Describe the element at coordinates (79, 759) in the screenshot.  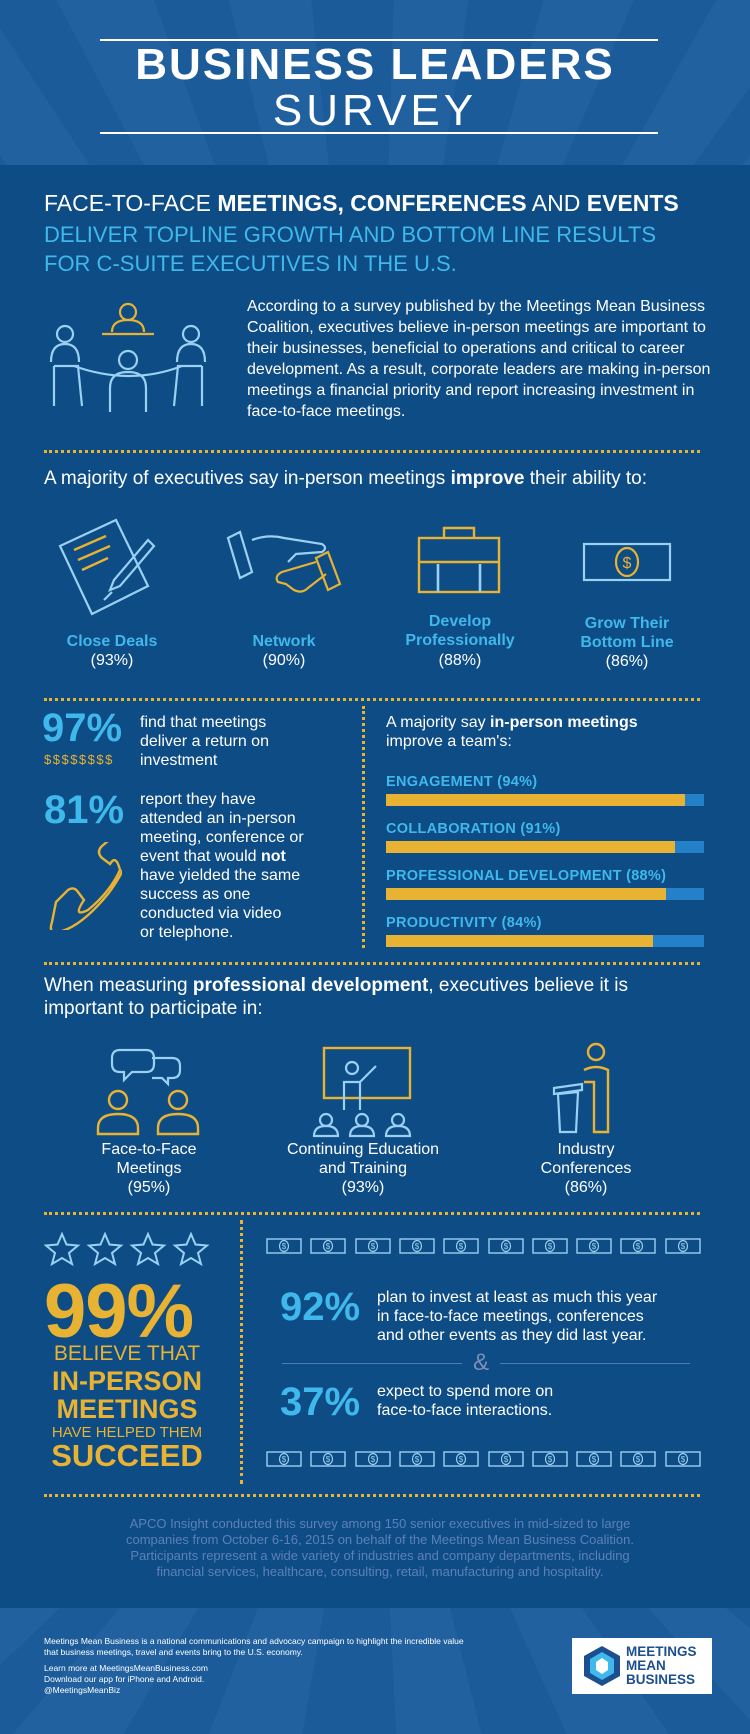
I see `dollar-signs: $$$$$$$$` at that location.